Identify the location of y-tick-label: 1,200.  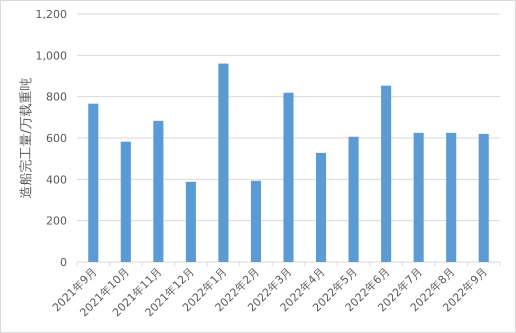
(51, 14).